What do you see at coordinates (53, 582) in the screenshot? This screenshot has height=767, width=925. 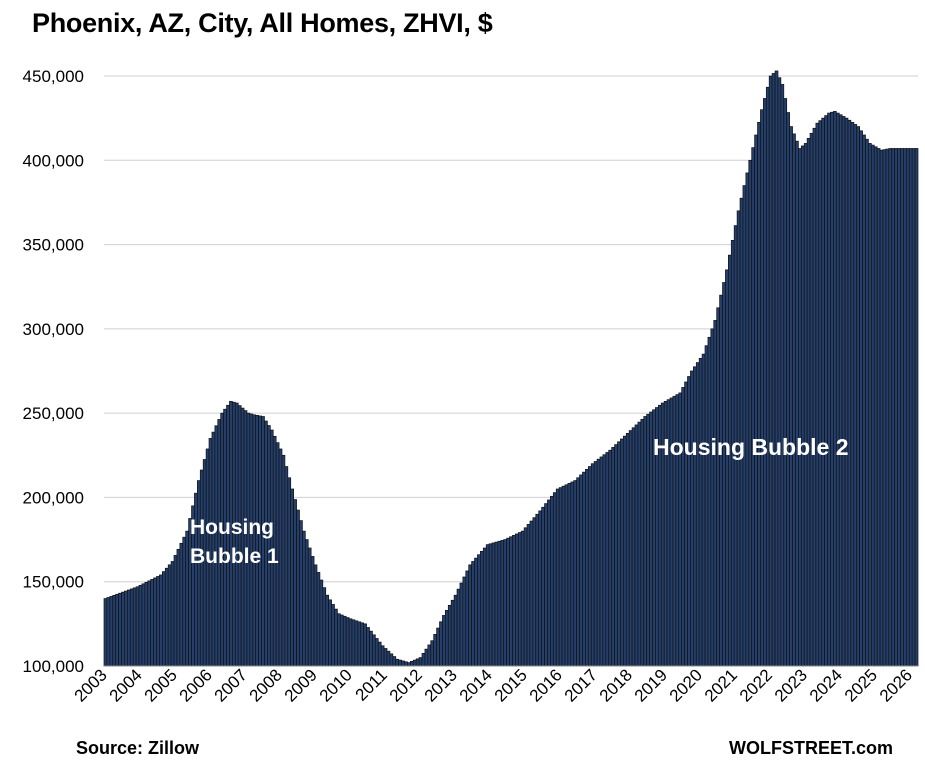 I see `y-tick-label: 150,000` at bounding box center [53, 582].